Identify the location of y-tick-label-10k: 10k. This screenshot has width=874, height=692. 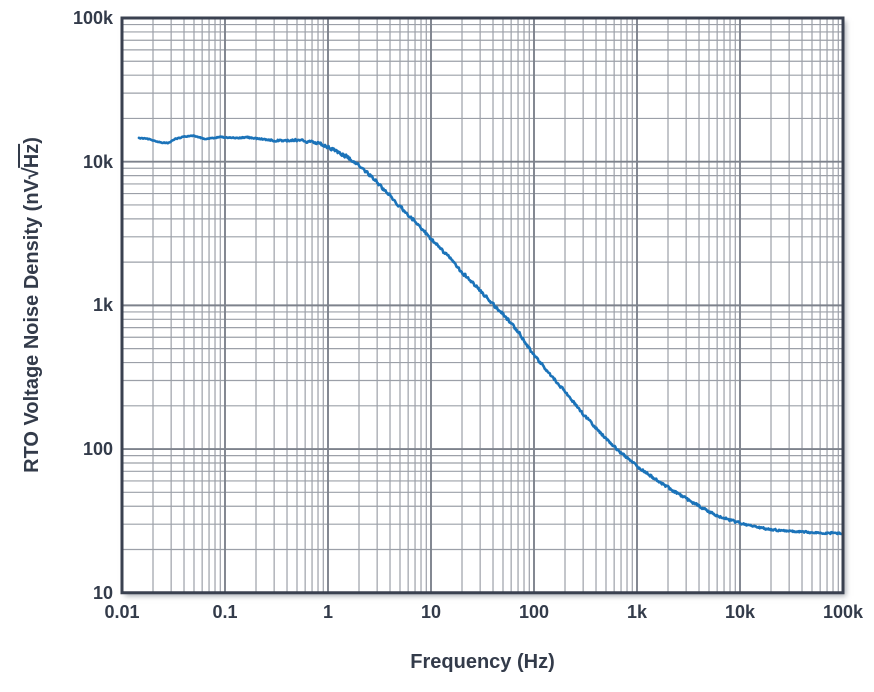
(97, 161).